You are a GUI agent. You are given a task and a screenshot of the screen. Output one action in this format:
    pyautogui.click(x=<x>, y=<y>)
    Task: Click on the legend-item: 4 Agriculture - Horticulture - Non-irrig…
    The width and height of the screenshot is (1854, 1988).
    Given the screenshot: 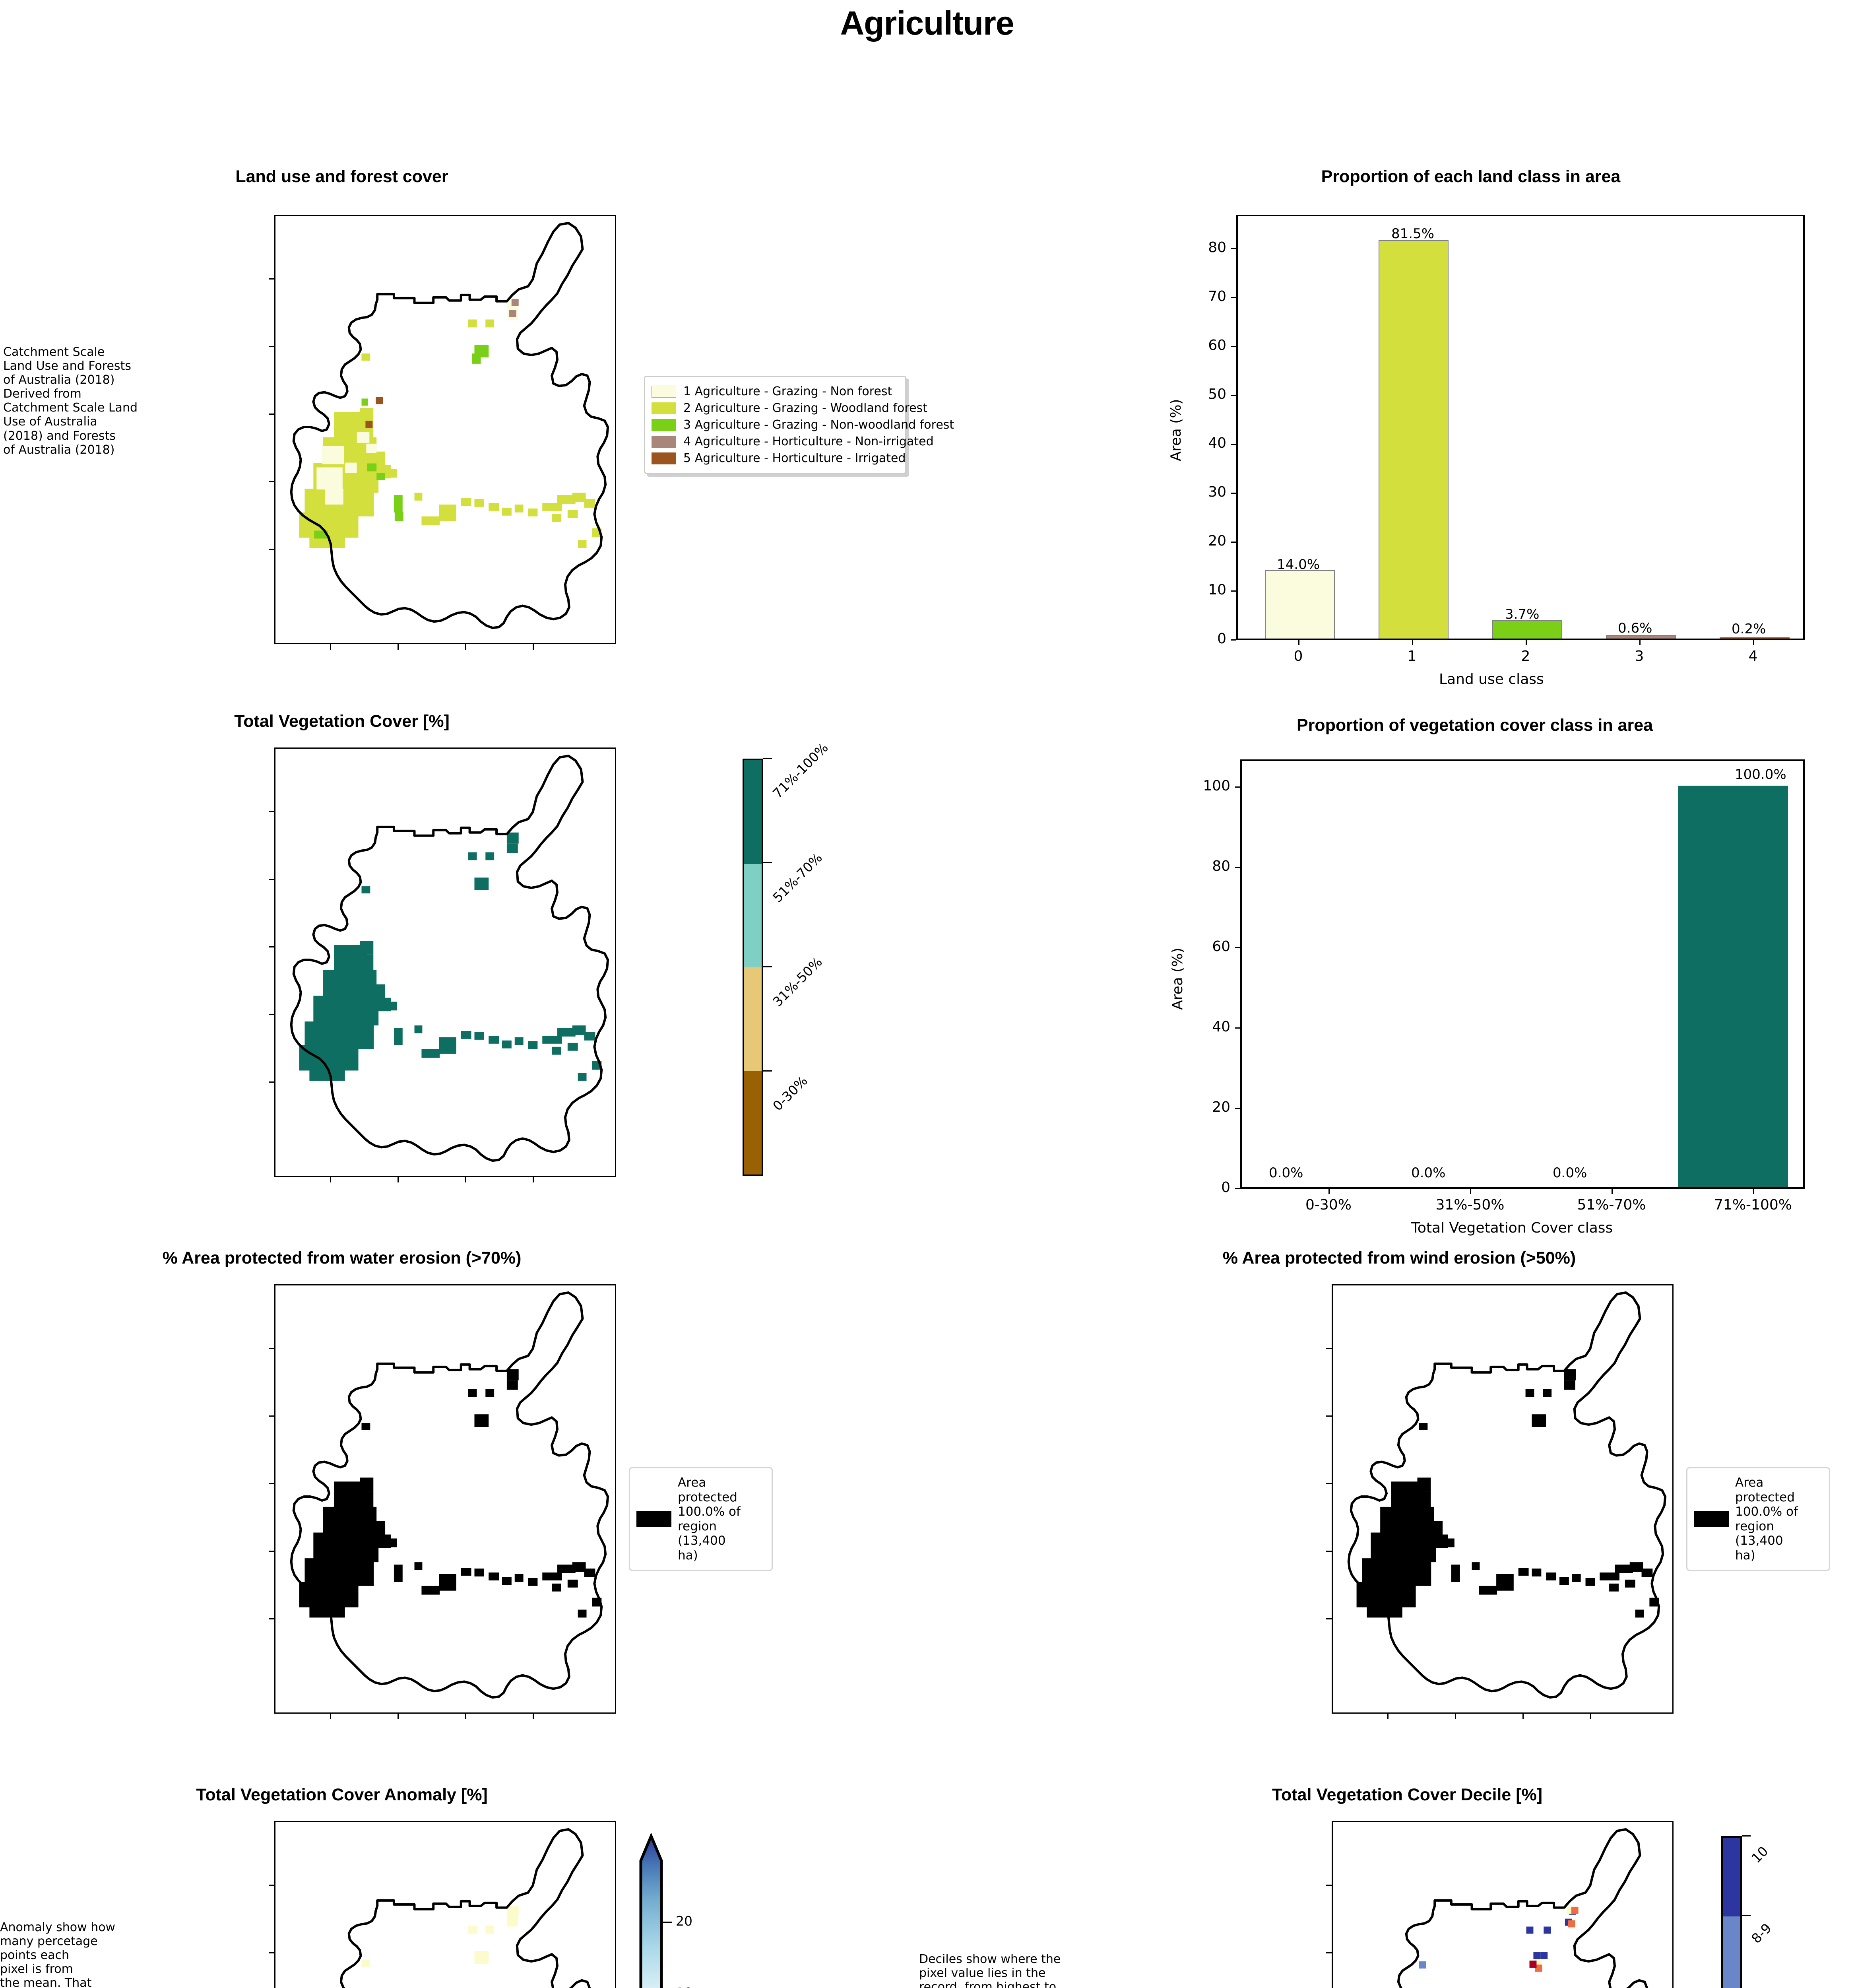 What is the action you would take?
    pyautogui.click(x=793, y=441)
    